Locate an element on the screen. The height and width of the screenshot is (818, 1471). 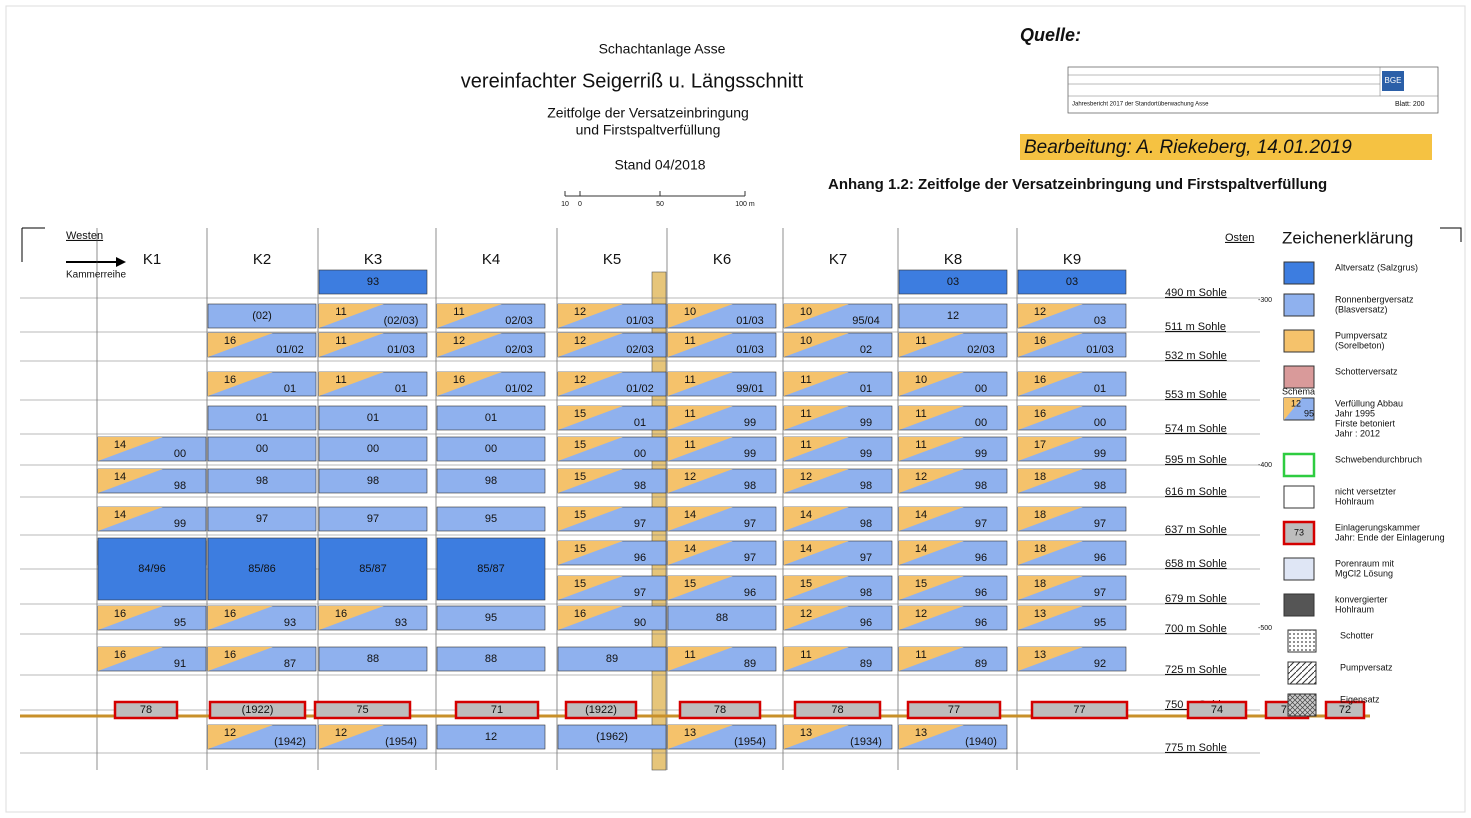
fill-cell: 12 (1942) is located at coordinates (262, 737).